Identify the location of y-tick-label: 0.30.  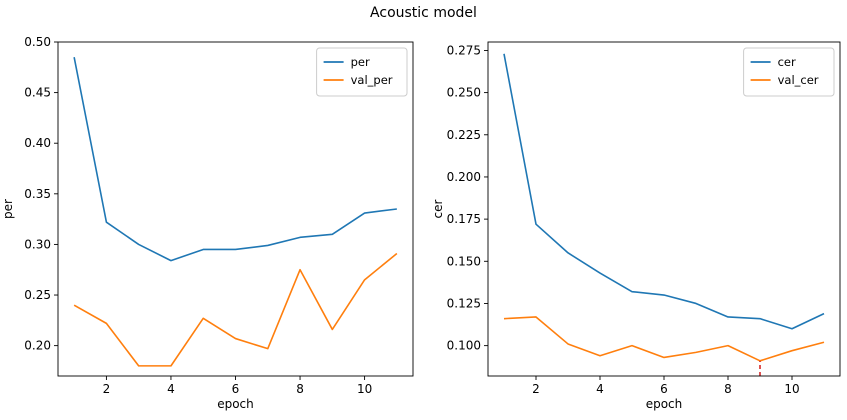
(37, 244).